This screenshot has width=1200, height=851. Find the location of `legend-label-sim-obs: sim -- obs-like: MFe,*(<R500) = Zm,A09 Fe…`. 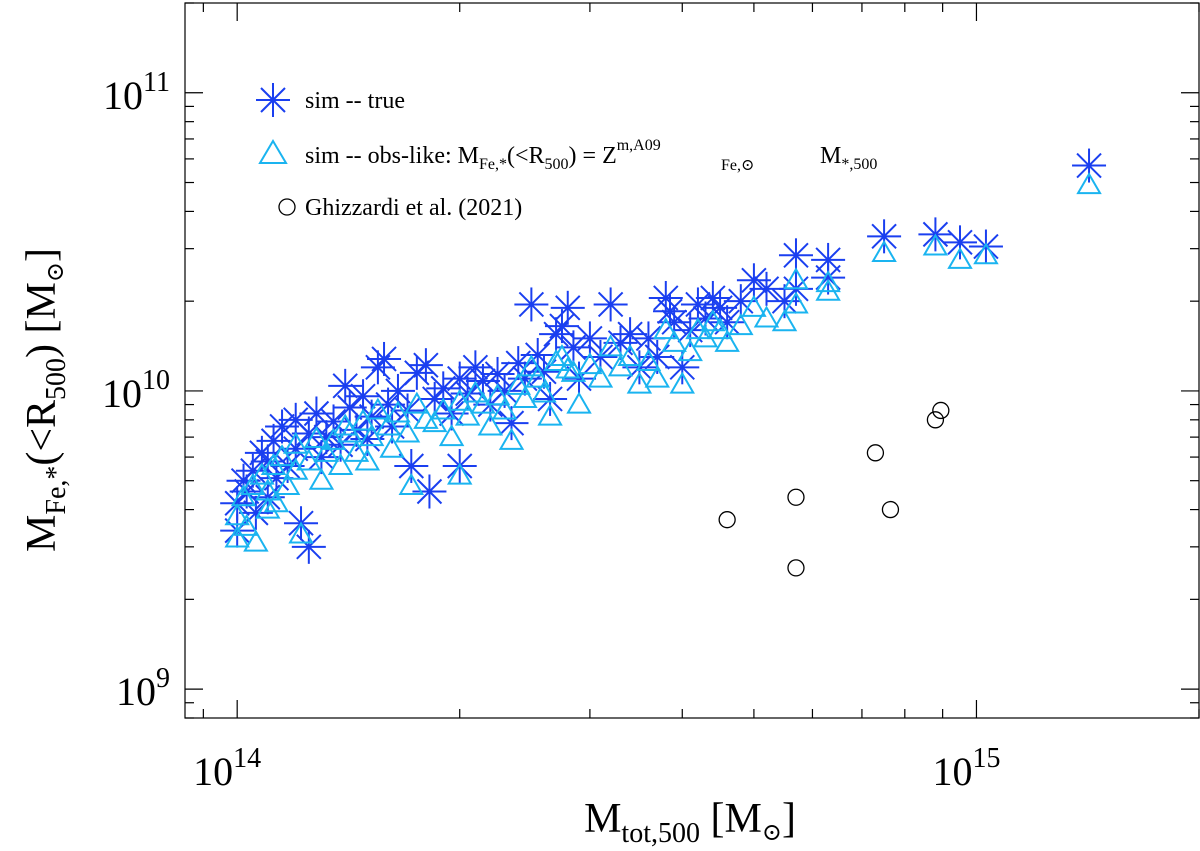

legend-label-sim-obs: sim -- obs-like: MFe,*(<R500) = Zm,A09 Fe… is located at coordinates (591, 155).